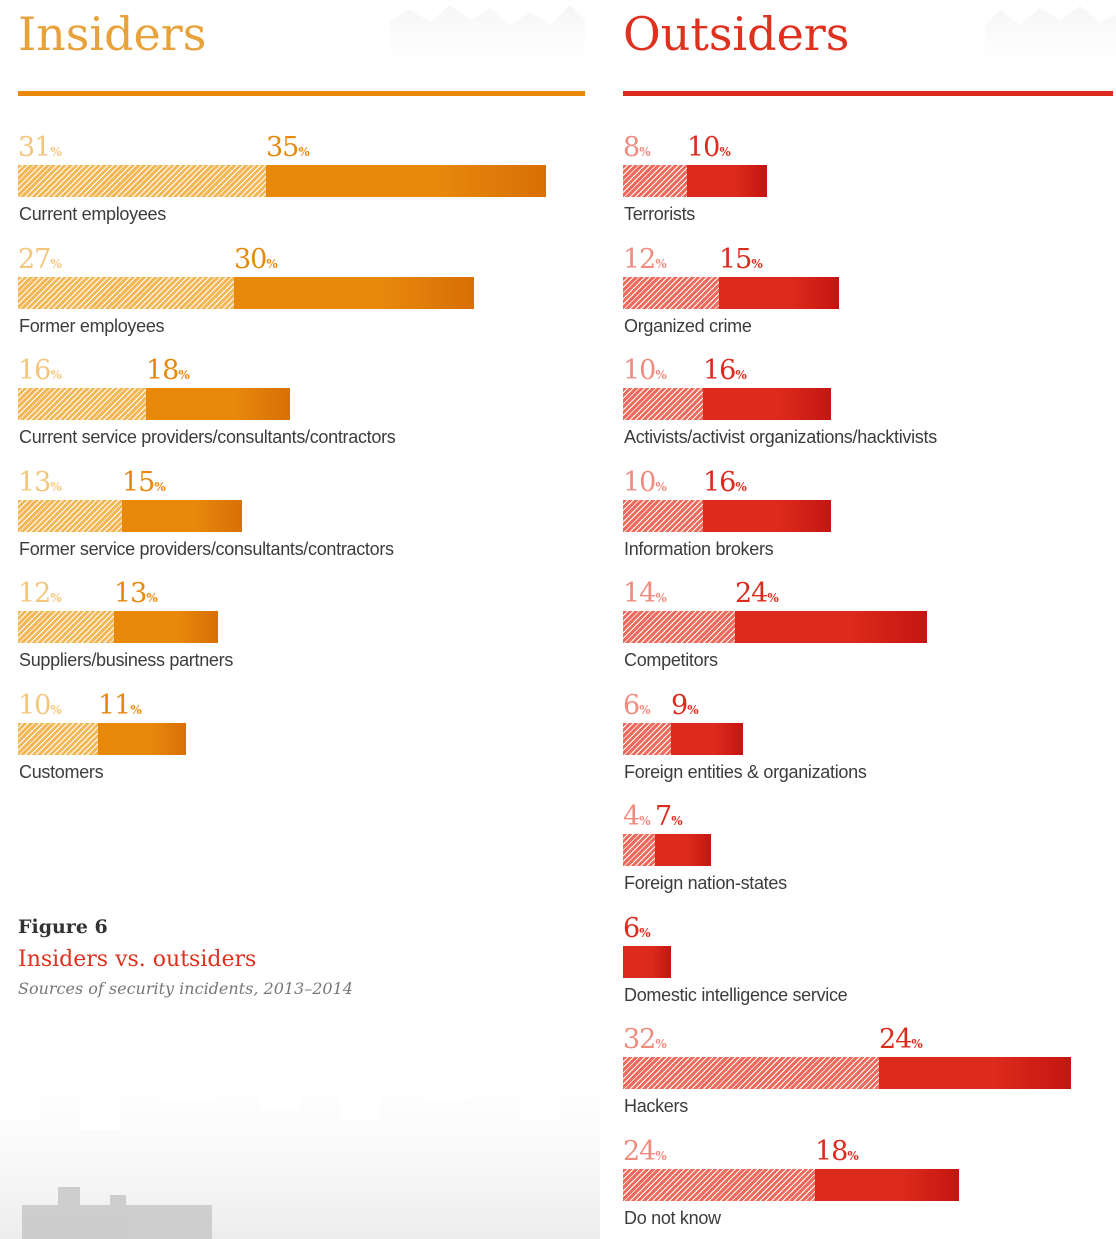 The width and height of the screenshot is (1116, 1239). What do you see at coordinates (751, 1073) in the screenshot?
I see `outsiders-hackers-bar-2013` at bounding box center [751, 1073].